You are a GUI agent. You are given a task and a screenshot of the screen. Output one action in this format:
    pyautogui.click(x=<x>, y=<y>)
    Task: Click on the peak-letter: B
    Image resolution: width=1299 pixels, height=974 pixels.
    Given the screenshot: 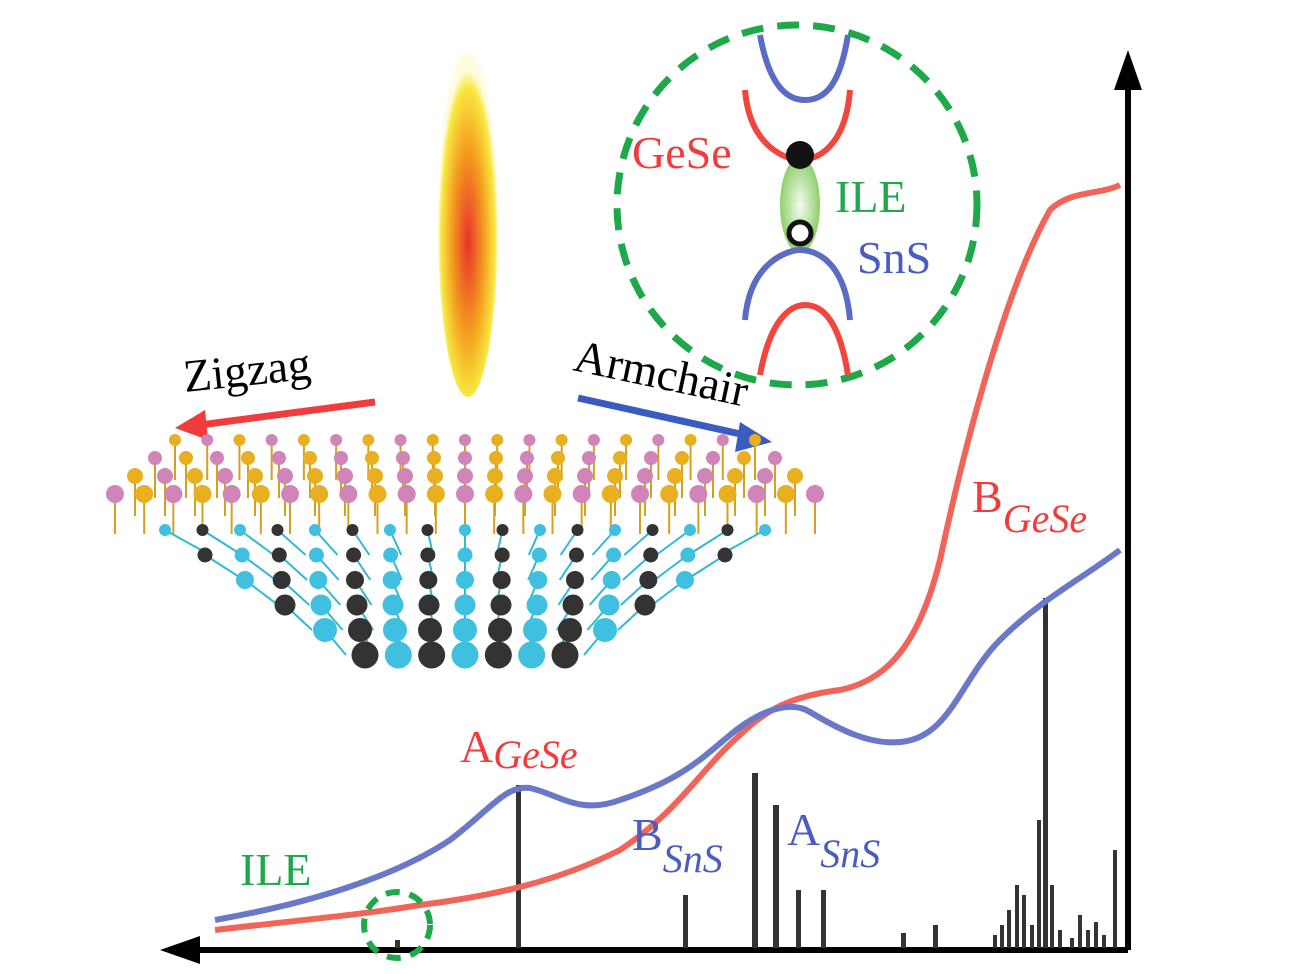 What is the action you would take?
    pyautogui.click(x=647, y=834)
    